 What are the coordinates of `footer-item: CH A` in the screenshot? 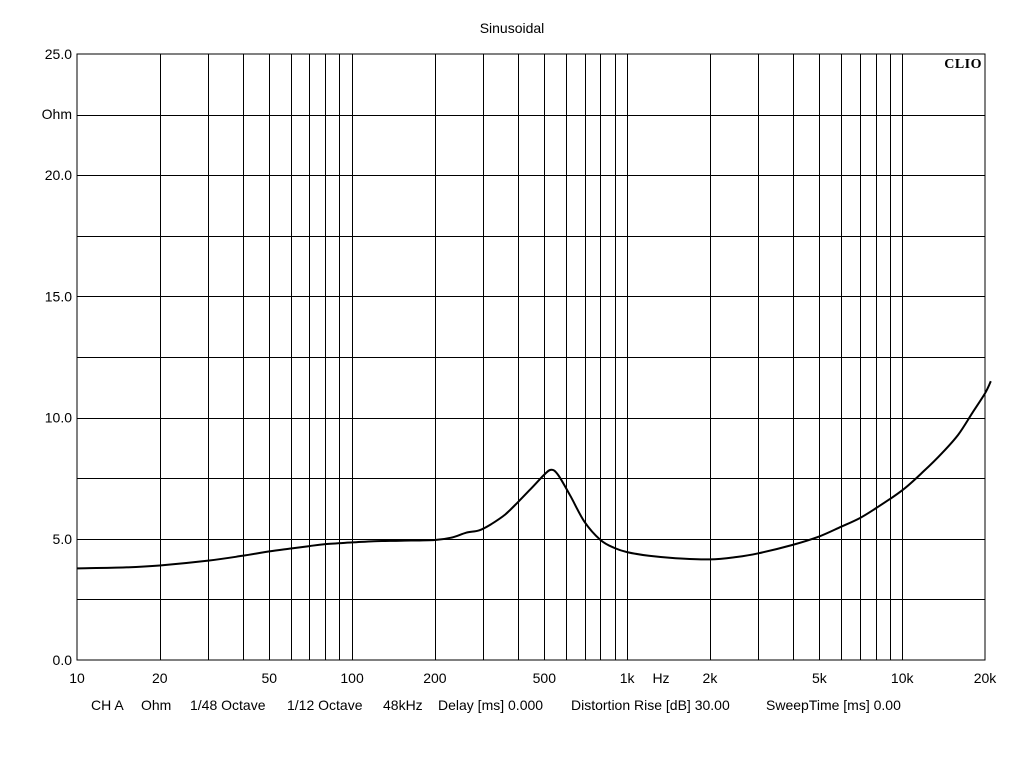 It's located at (107, 705).